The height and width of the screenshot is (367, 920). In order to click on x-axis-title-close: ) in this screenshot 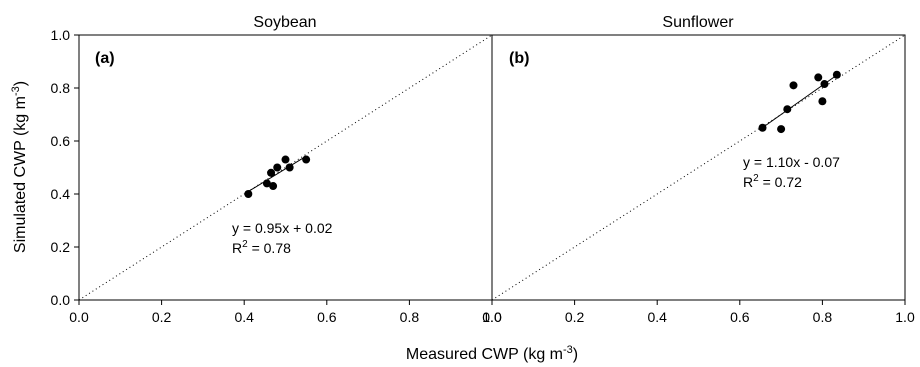, I will do `click(575, 354)`.